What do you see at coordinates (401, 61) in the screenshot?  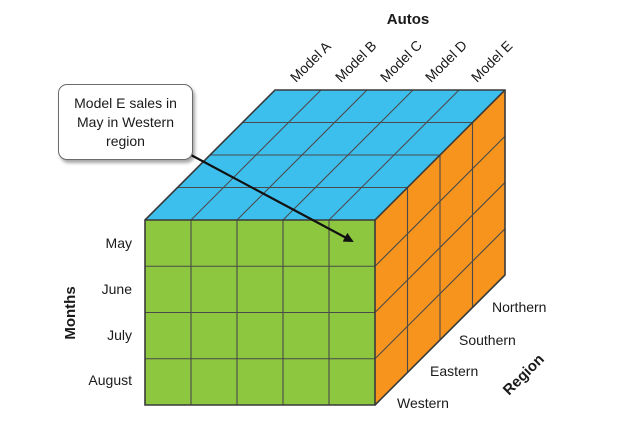 I see `model-label-c: Model C` at bounding box center [401, 61].